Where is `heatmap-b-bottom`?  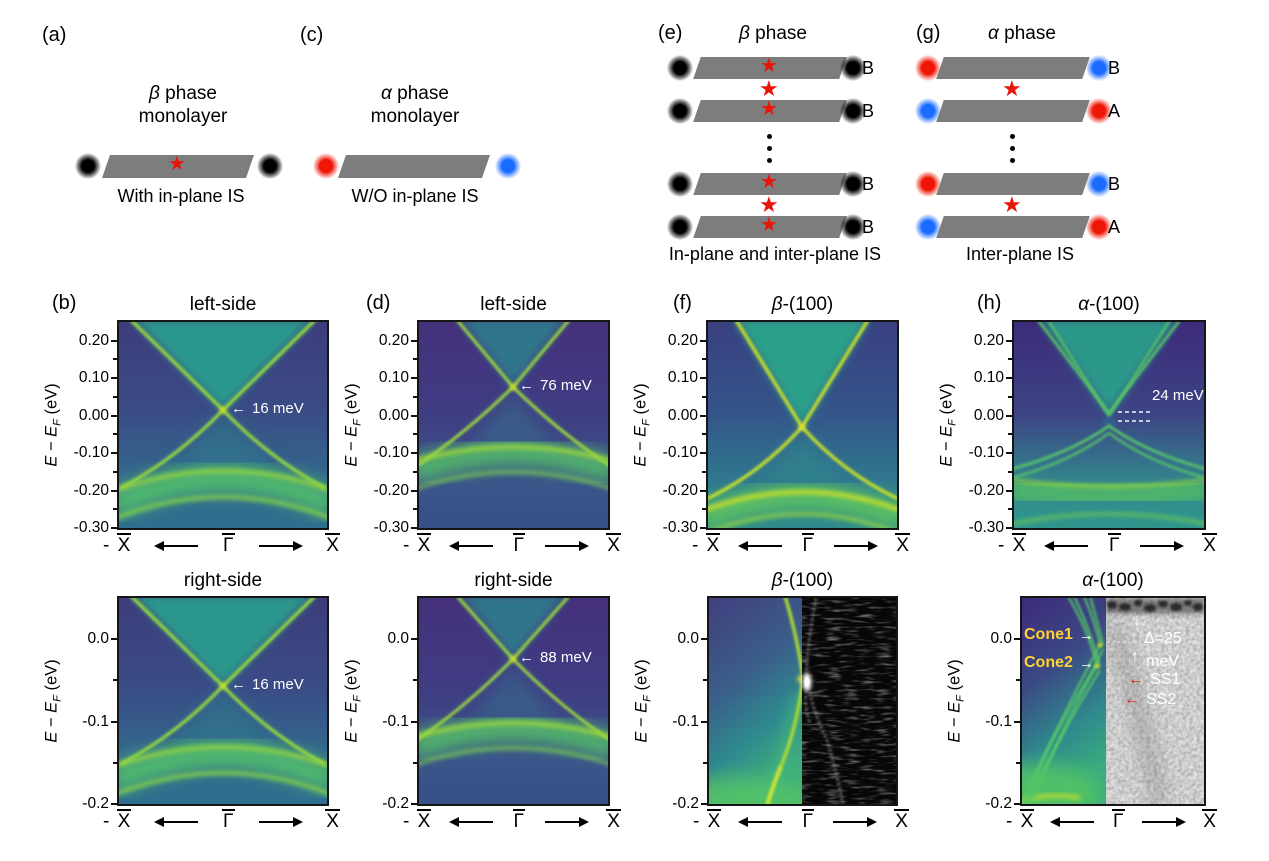 heatmap-b-bottom is located at coordinates (223, 701).